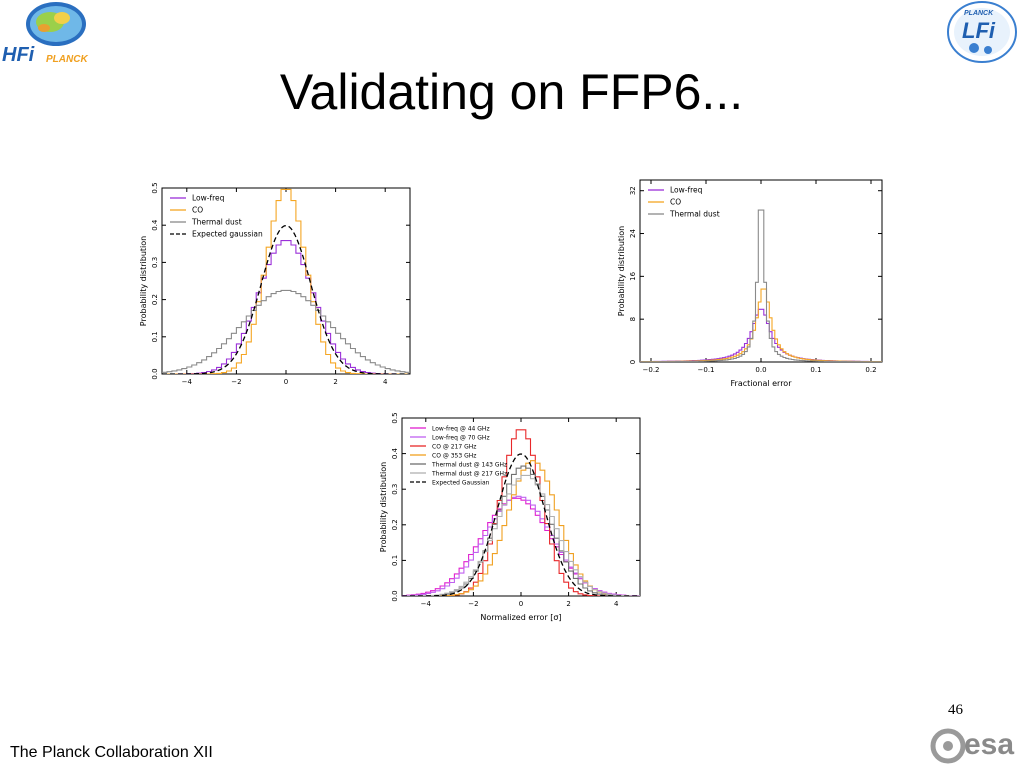 This screenshot has width=1023, height=767. Describe the element at coordinates (461, 429) in the screenshot. I see `legend-label: Low-freq @ 44 GHz` at that location.